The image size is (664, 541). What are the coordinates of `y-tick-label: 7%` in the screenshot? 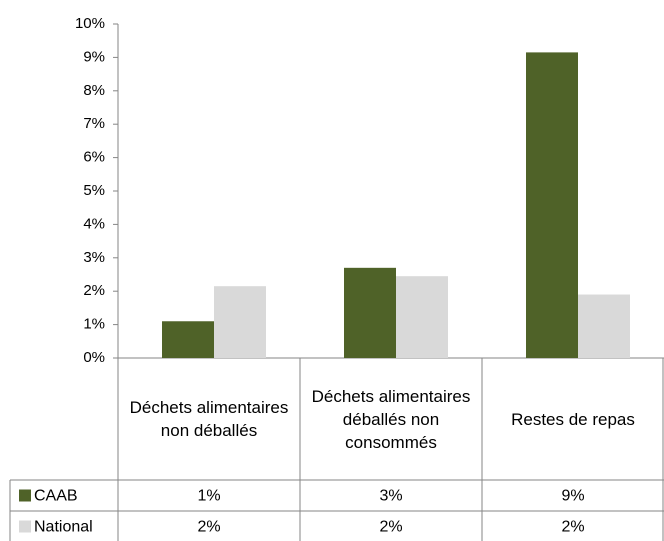 It's located at (94, 123).